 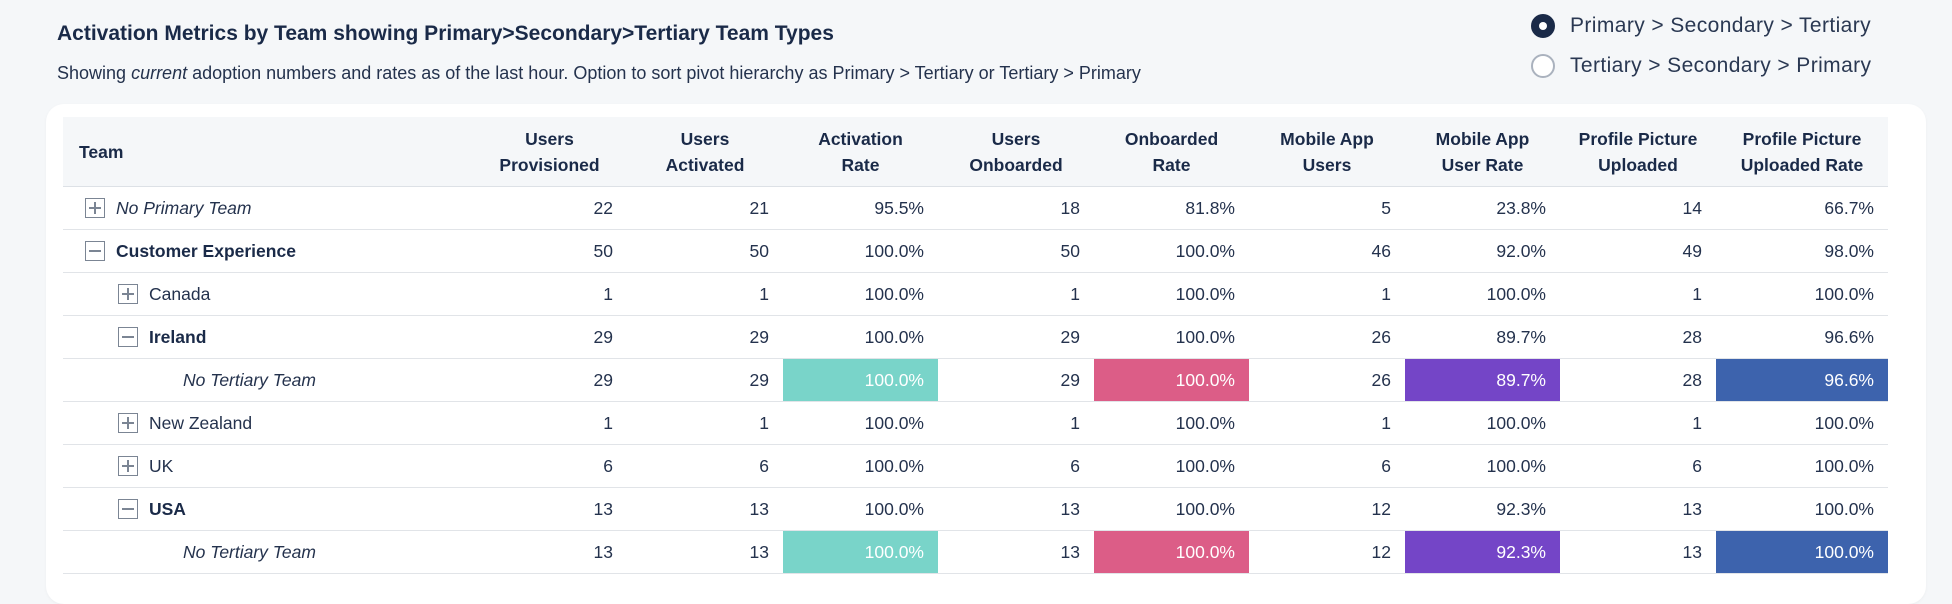 What do you see at coordinates (1327, 152) in the screenshot?
I see `column-header-mobile-app-users: Mobile App Users` at bounding box center [1327, 152].